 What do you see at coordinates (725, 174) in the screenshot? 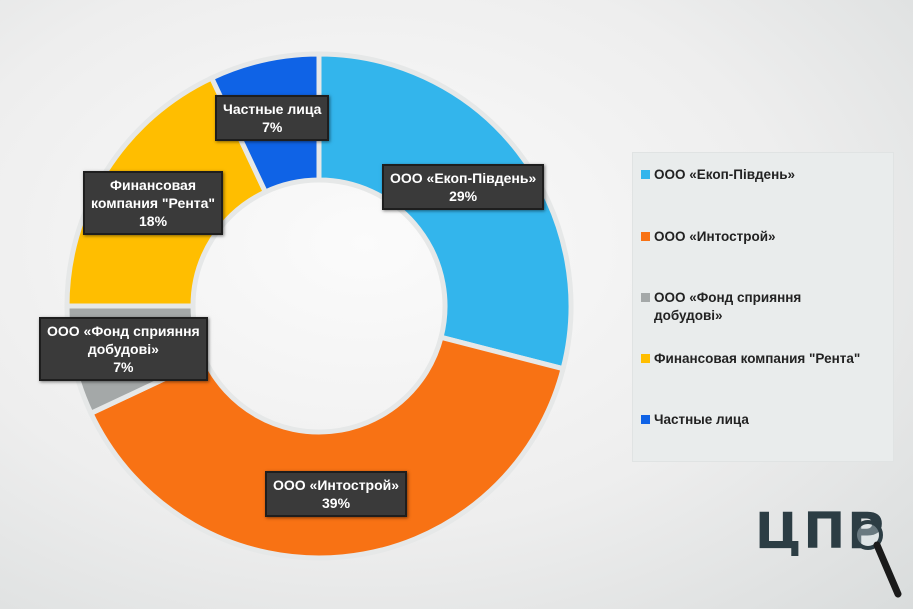
I see `legend-label: ООО «Екоп-Південь»` at bounding box center [725, 174].